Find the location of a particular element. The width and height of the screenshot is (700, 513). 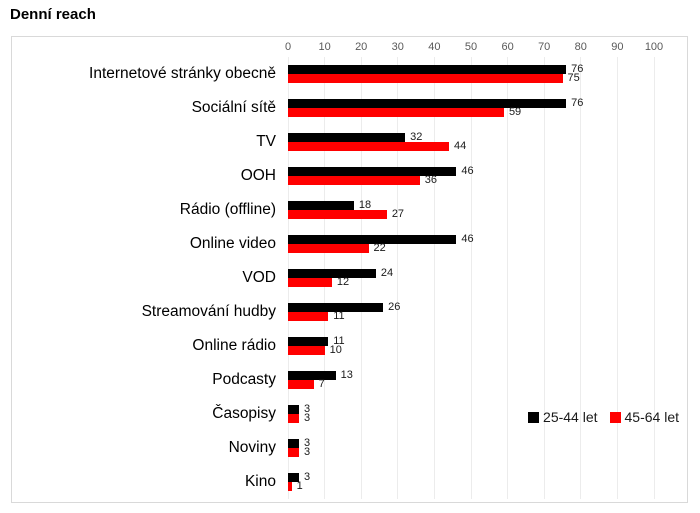

value-label: 18 is located at coordinates (365, 205).